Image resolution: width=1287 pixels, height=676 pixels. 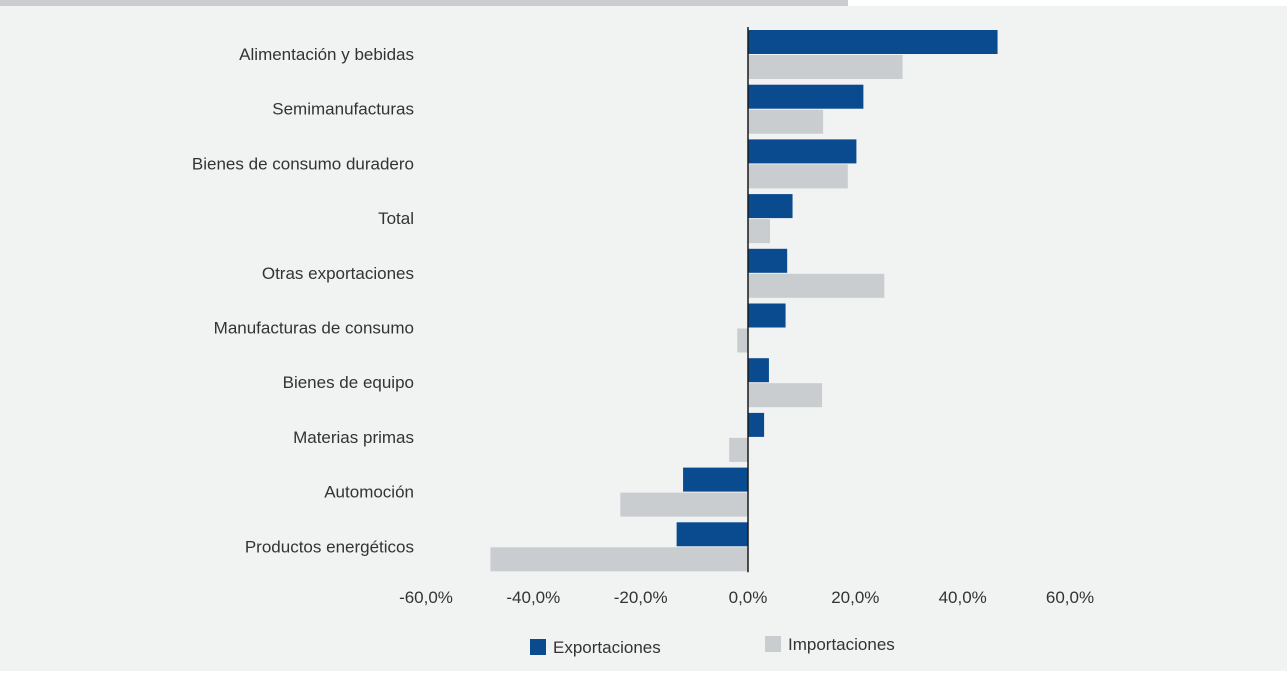 What do you see at coordinates (738, 449) in the screenshot?
I see `bar-importaciones-materias-primas` at bounding box center [738, 449].